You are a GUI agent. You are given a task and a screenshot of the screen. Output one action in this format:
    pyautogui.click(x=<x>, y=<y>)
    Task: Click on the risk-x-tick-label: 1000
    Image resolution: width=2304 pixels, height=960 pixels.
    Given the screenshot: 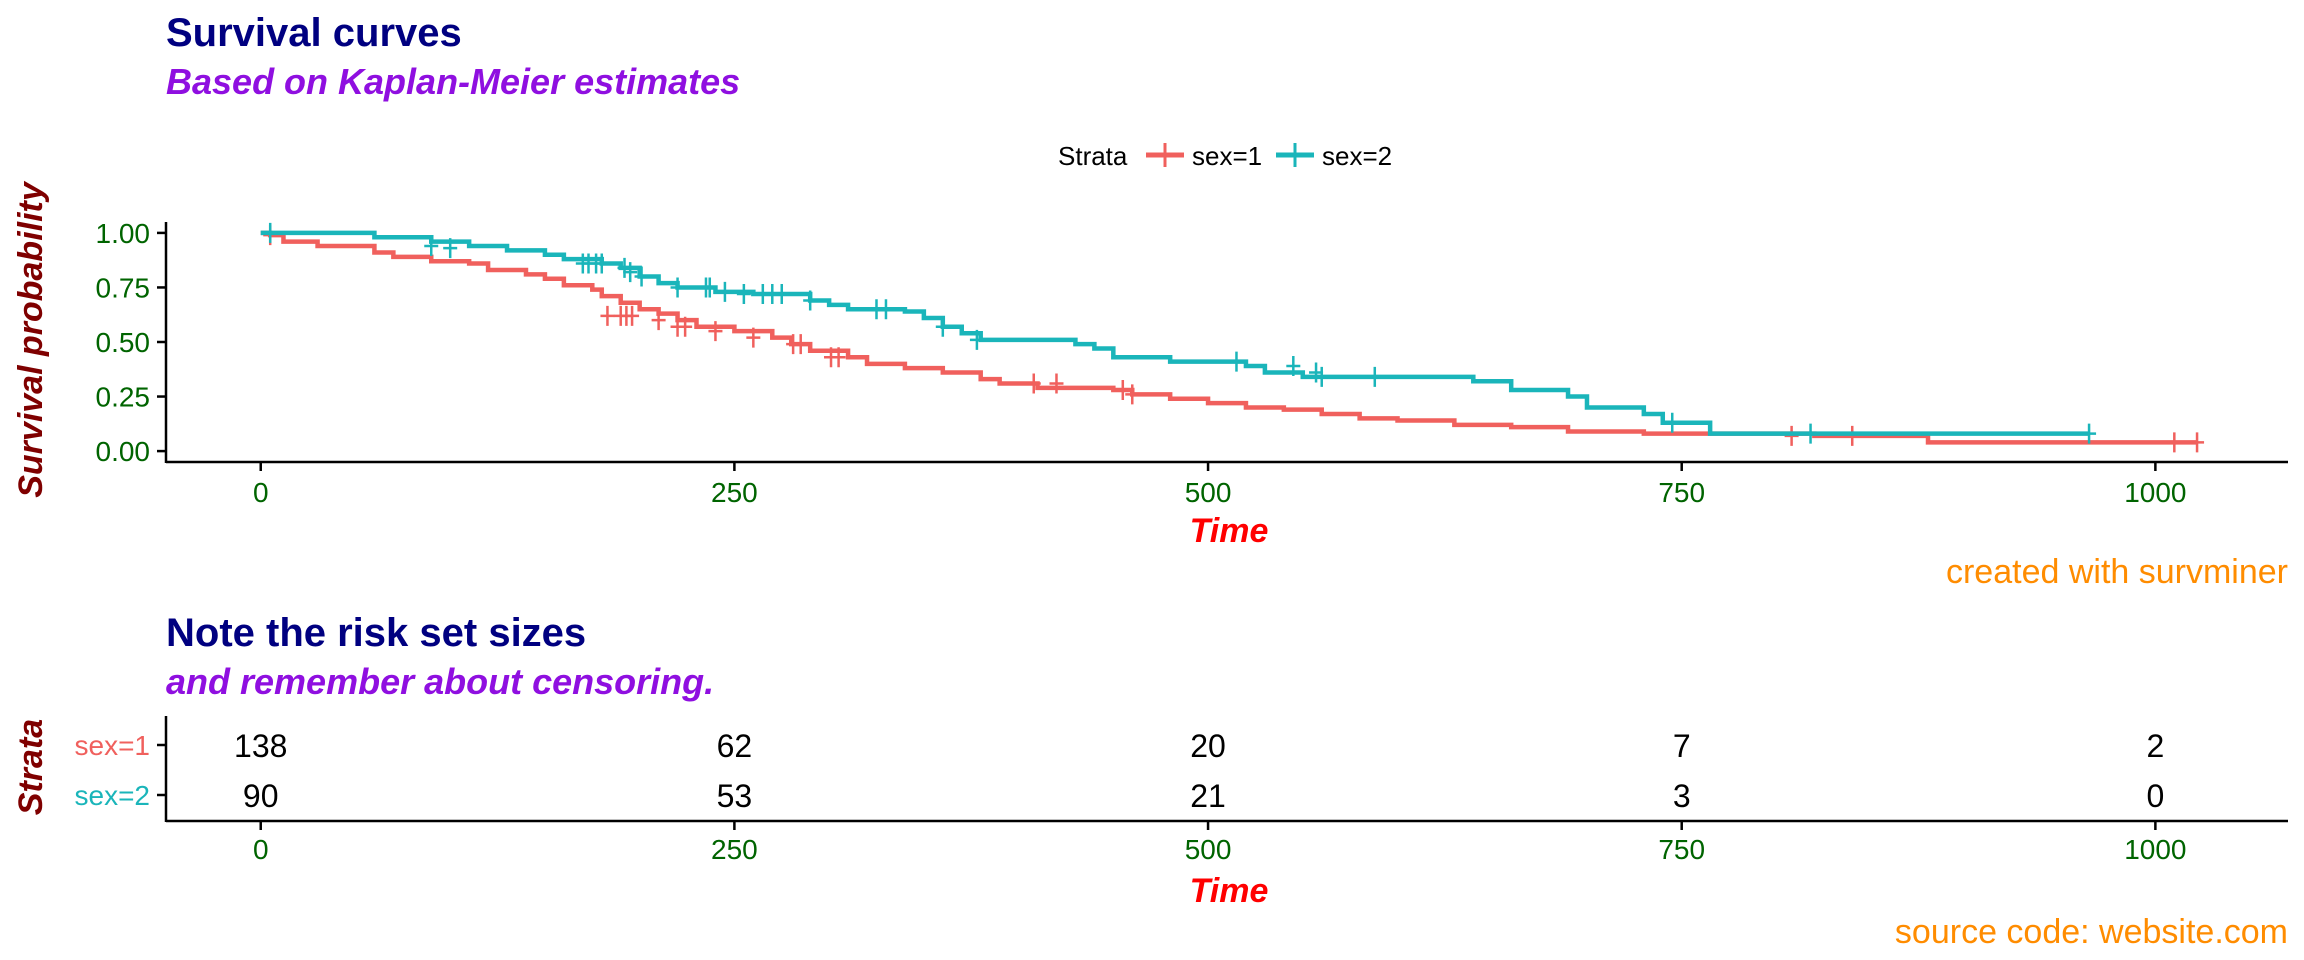 What is the action you would take?
    pyautogui.click(x=2155, y=849)
    